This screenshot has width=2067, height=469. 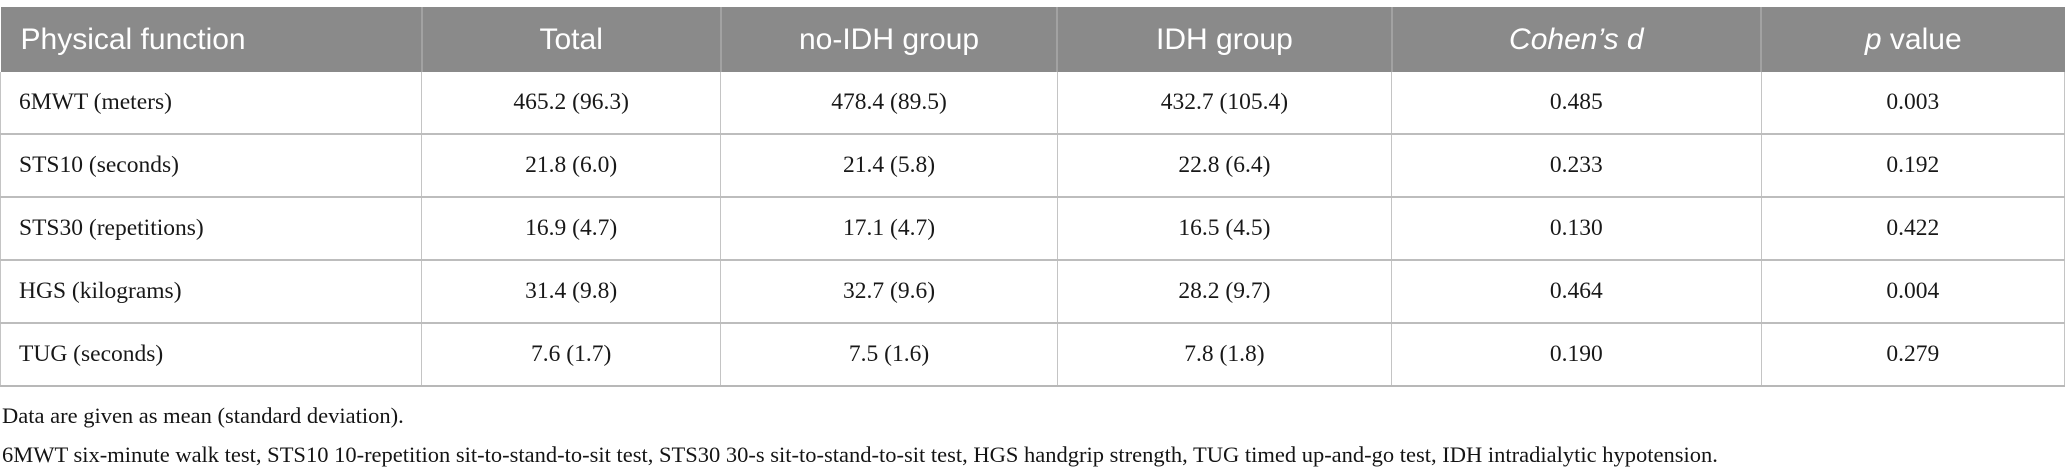 I want to click on p-label-rest: value, so click(x=1921, y=39).